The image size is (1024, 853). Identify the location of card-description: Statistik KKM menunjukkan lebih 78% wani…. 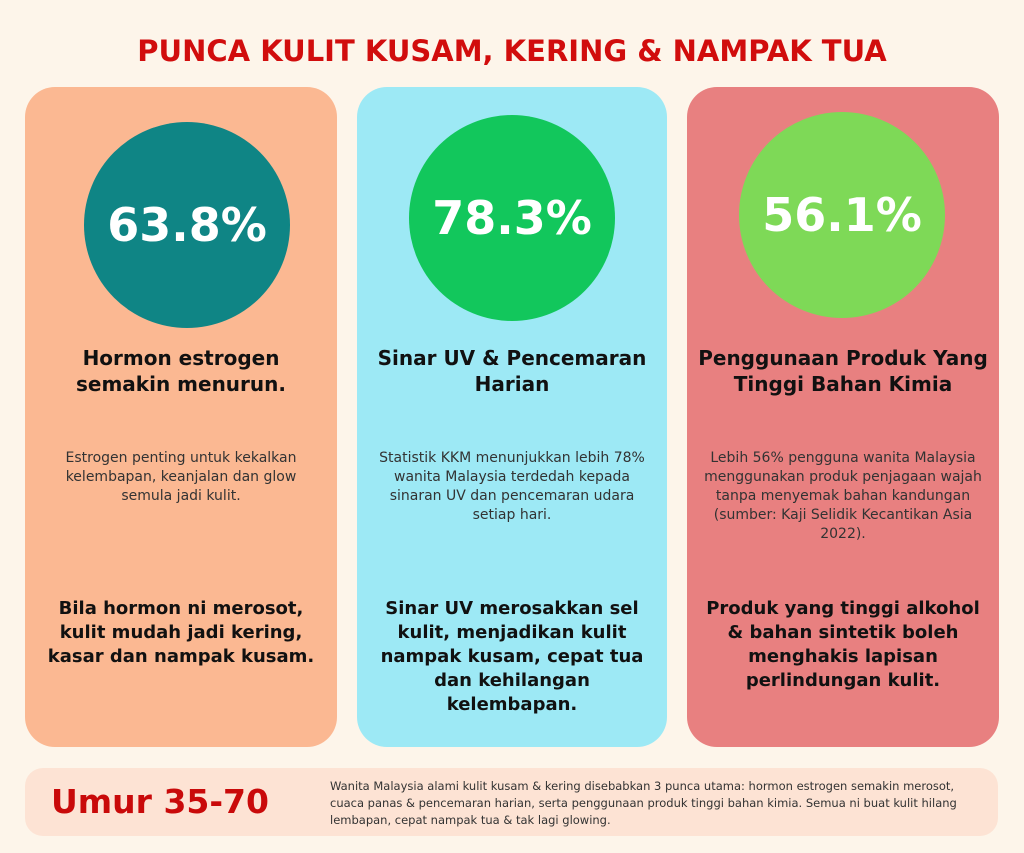
(512, 486).